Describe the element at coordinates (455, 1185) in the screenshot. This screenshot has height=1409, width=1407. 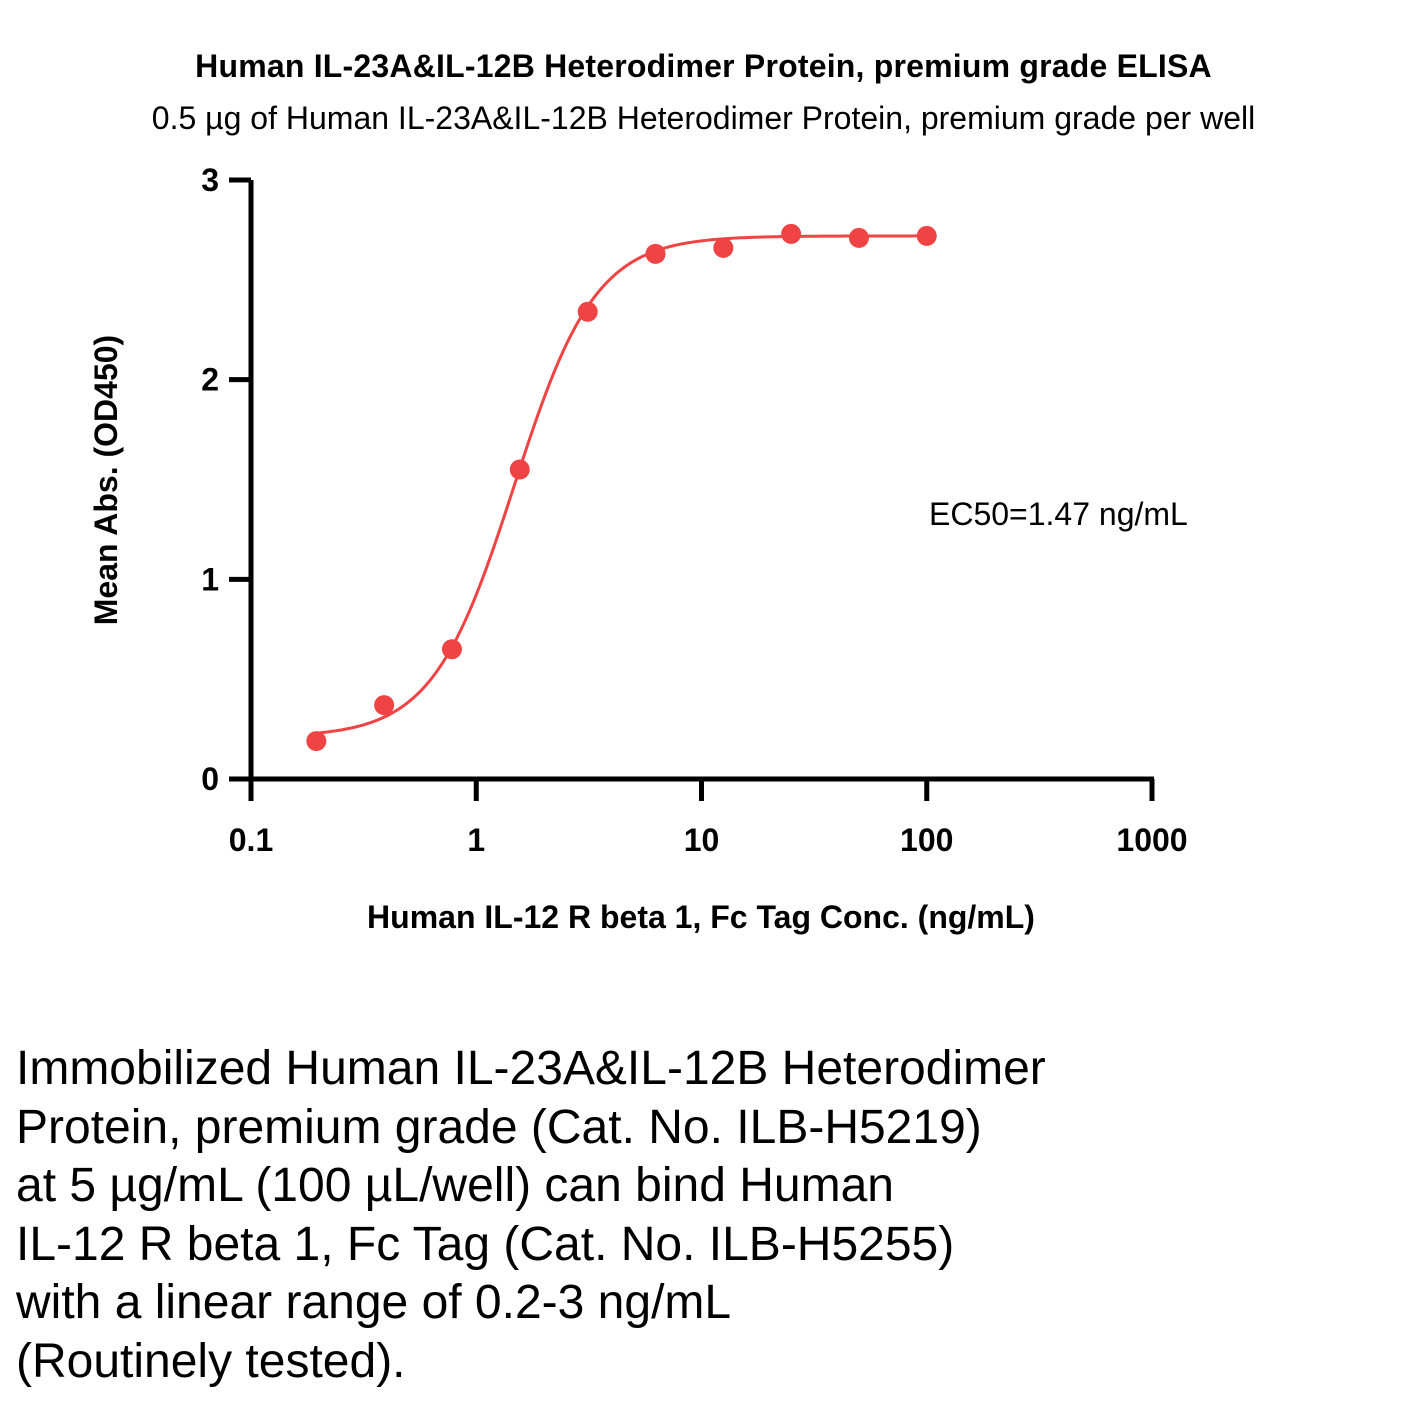
I see `caption-line: at 5 µg/mL (100 µL/well) can bind Human` at that location.